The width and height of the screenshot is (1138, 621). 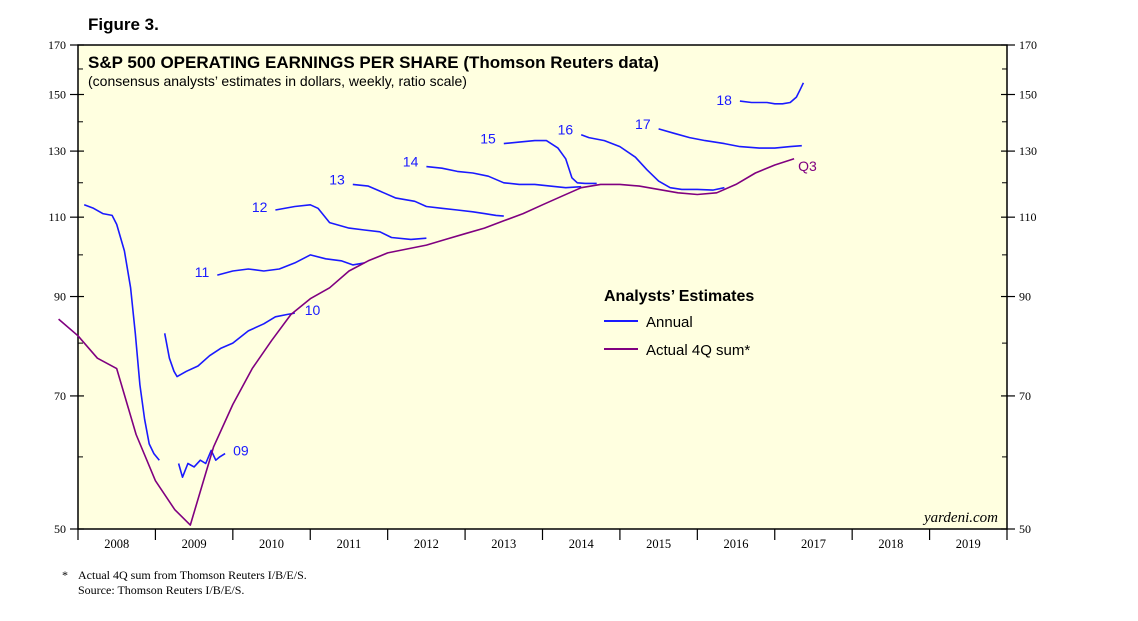 I want to click on y-tick-label-left: 150, so click(x=57, y=95).